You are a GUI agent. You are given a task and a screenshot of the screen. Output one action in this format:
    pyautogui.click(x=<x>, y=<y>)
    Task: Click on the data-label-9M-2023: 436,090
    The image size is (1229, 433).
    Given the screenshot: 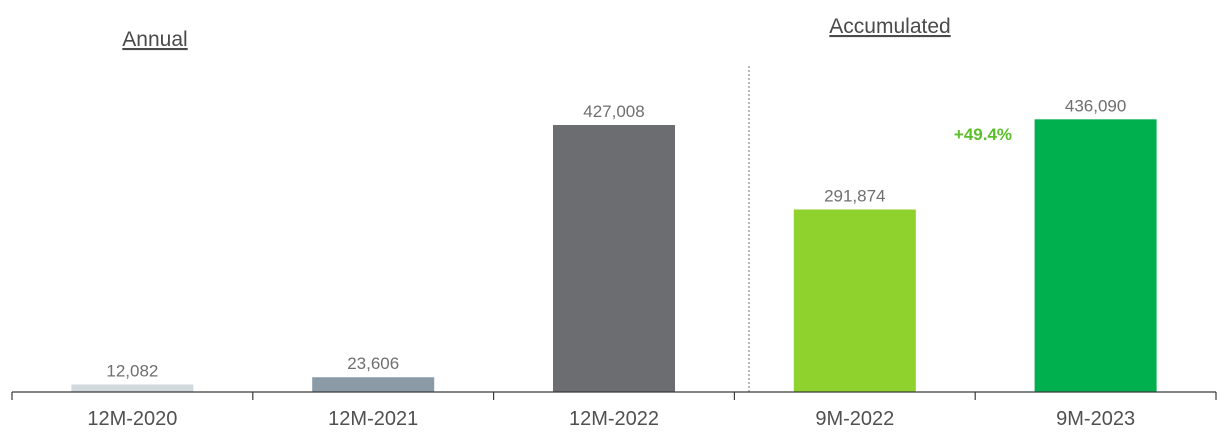 What is the action you would take?
    pyautogui.click(x=1095, y=105)
    